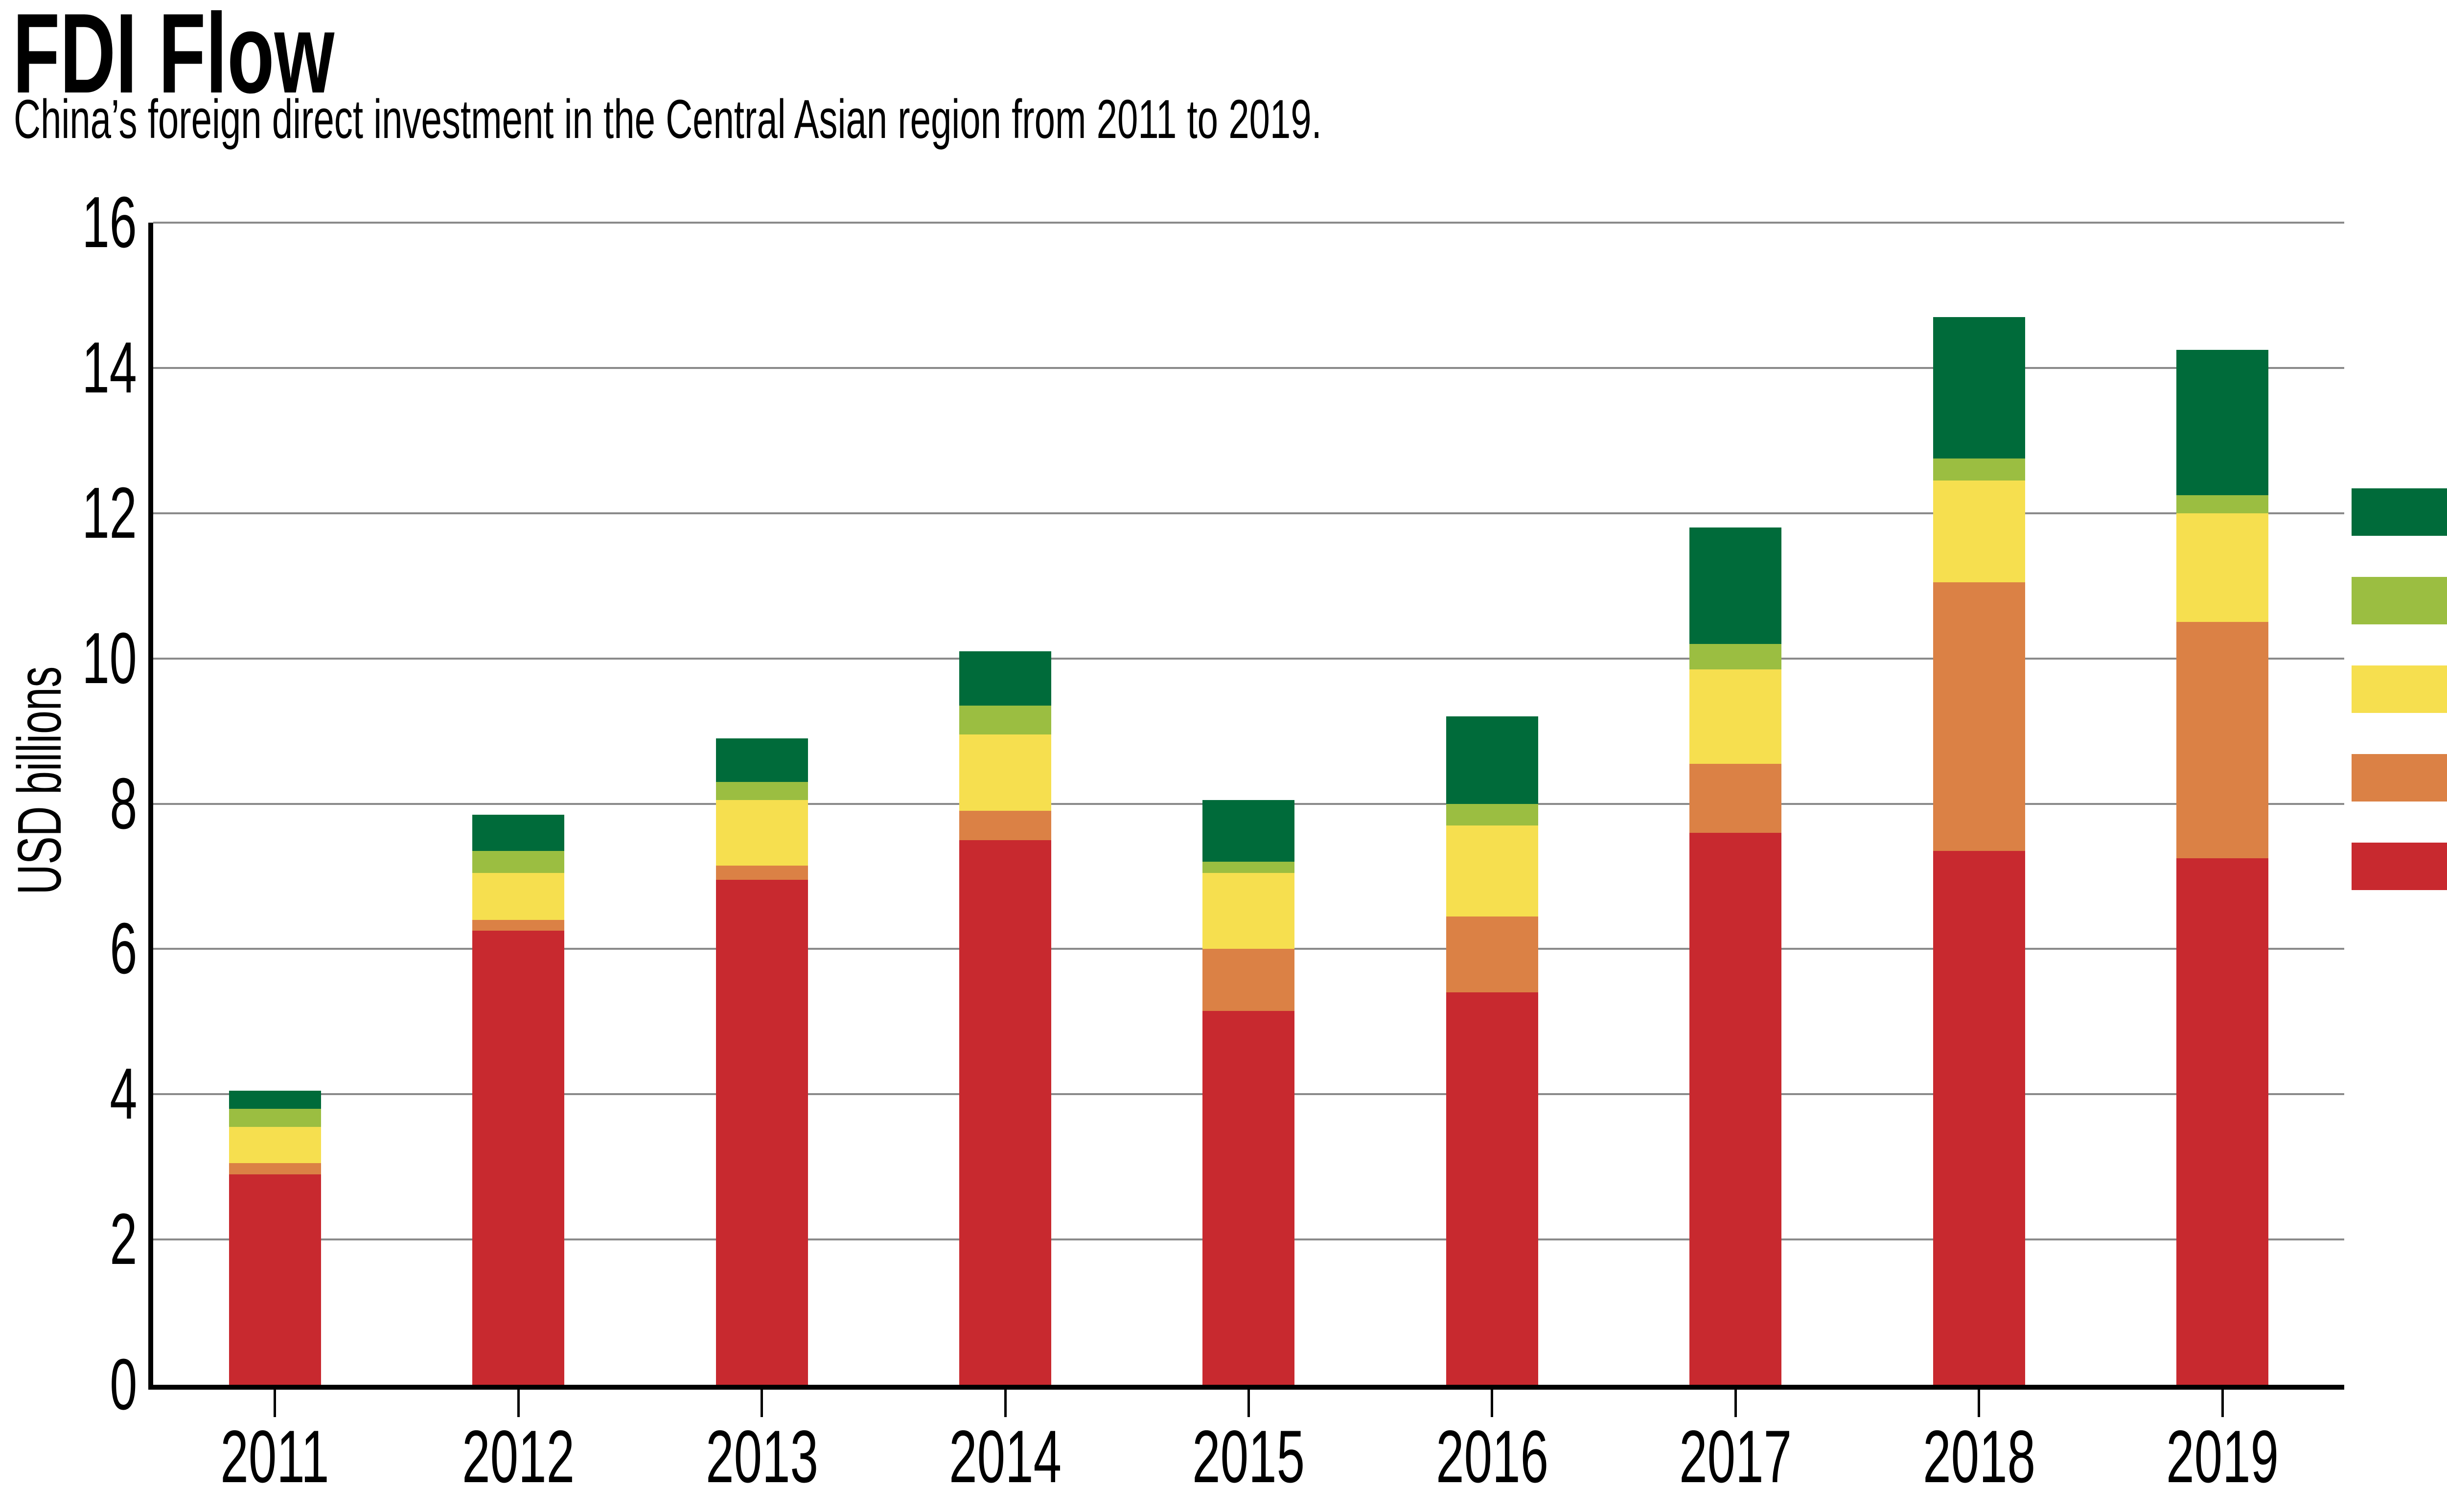  Describe the element at coordinates (174, 58) in the screenshot. I see `page-title-text: FDI Flow` at that location.